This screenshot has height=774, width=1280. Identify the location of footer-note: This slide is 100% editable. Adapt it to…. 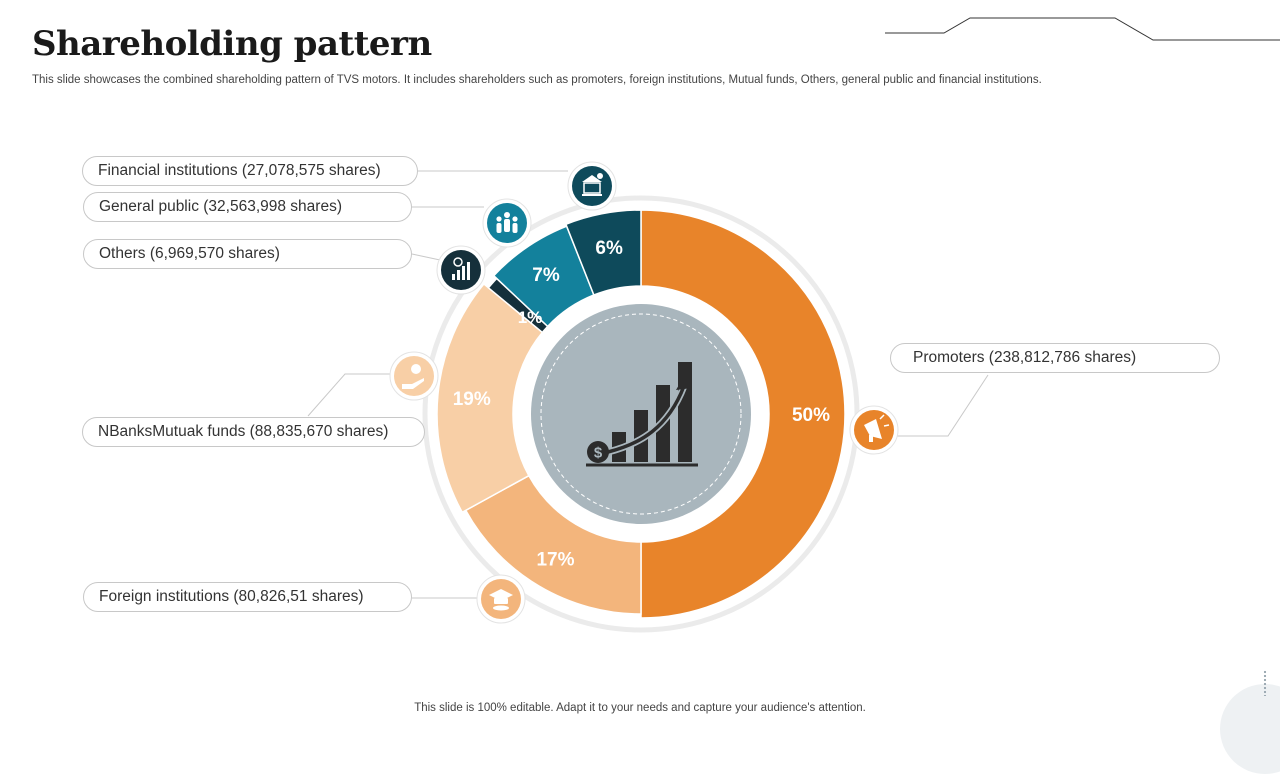
(640, 708).